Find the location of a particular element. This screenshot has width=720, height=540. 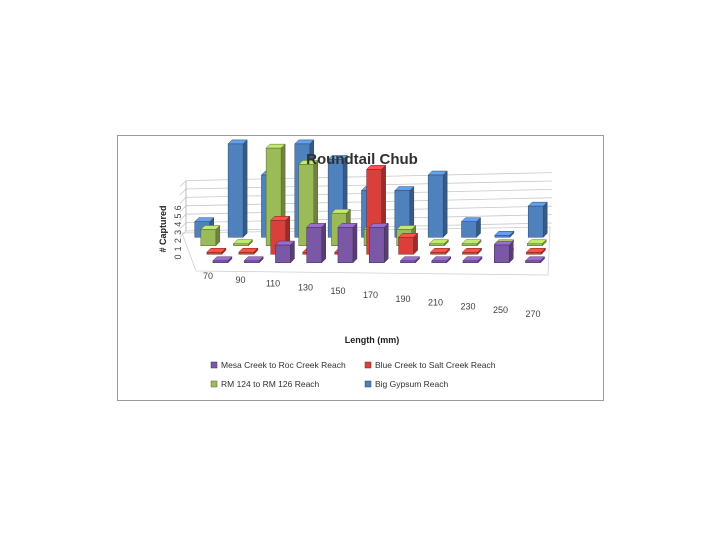

legend-item: RM 124 to RM 126 Reach is located at coordinates (265, 384).